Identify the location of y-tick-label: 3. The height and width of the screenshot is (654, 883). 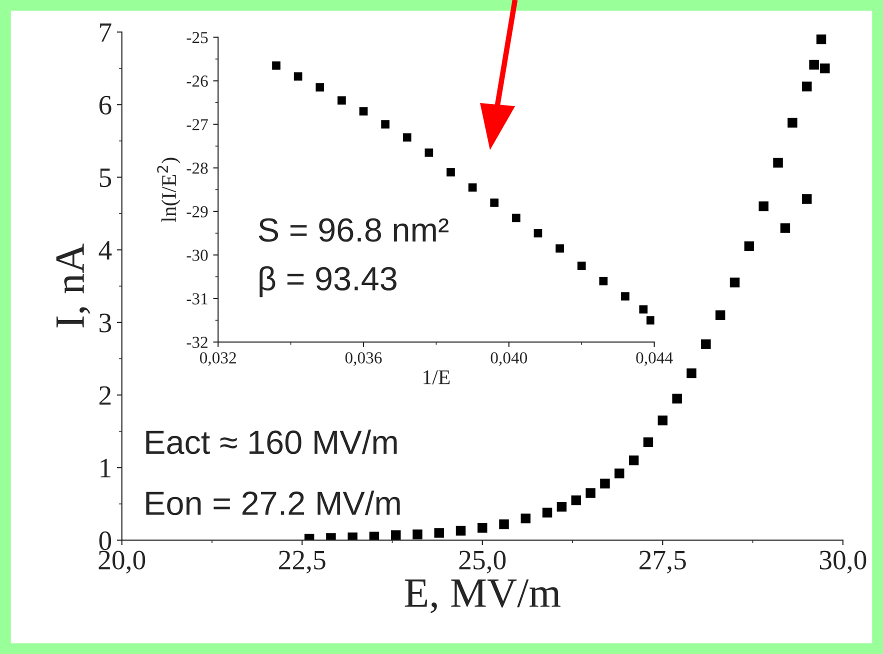
(106, 323).